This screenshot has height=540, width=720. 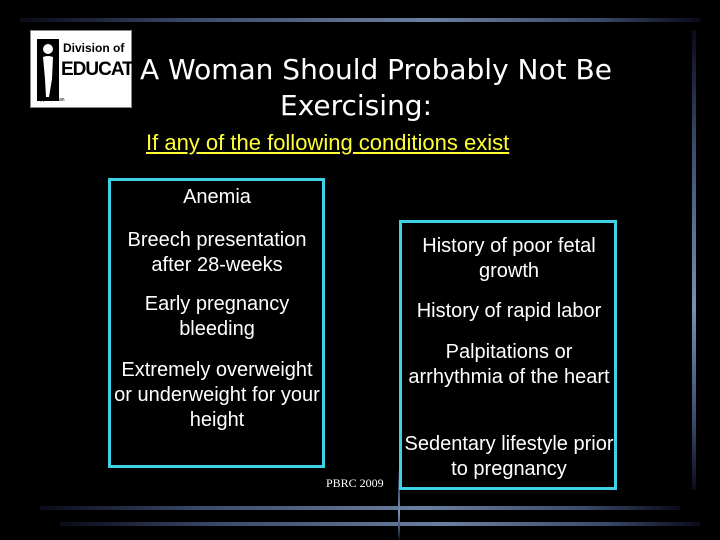 I want to click on bottom-rule, so click(x=360, y=508).